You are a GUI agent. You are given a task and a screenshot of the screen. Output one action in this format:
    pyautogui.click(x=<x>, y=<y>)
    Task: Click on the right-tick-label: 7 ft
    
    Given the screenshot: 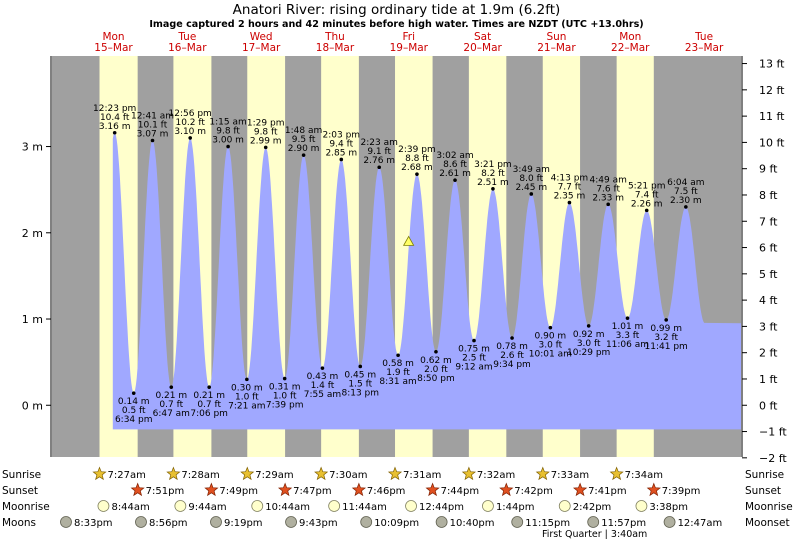 What is the action you would take?
    pyautogui.click(x=768, y=221)
    